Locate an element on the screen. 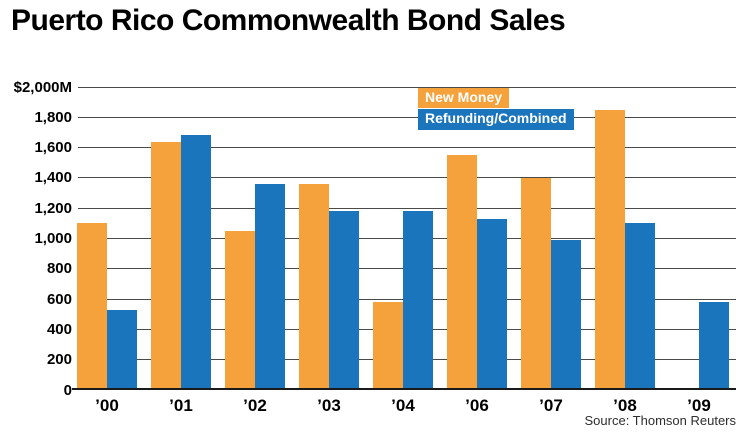  bar-group: ’07 is located at coordinates (551, 251).